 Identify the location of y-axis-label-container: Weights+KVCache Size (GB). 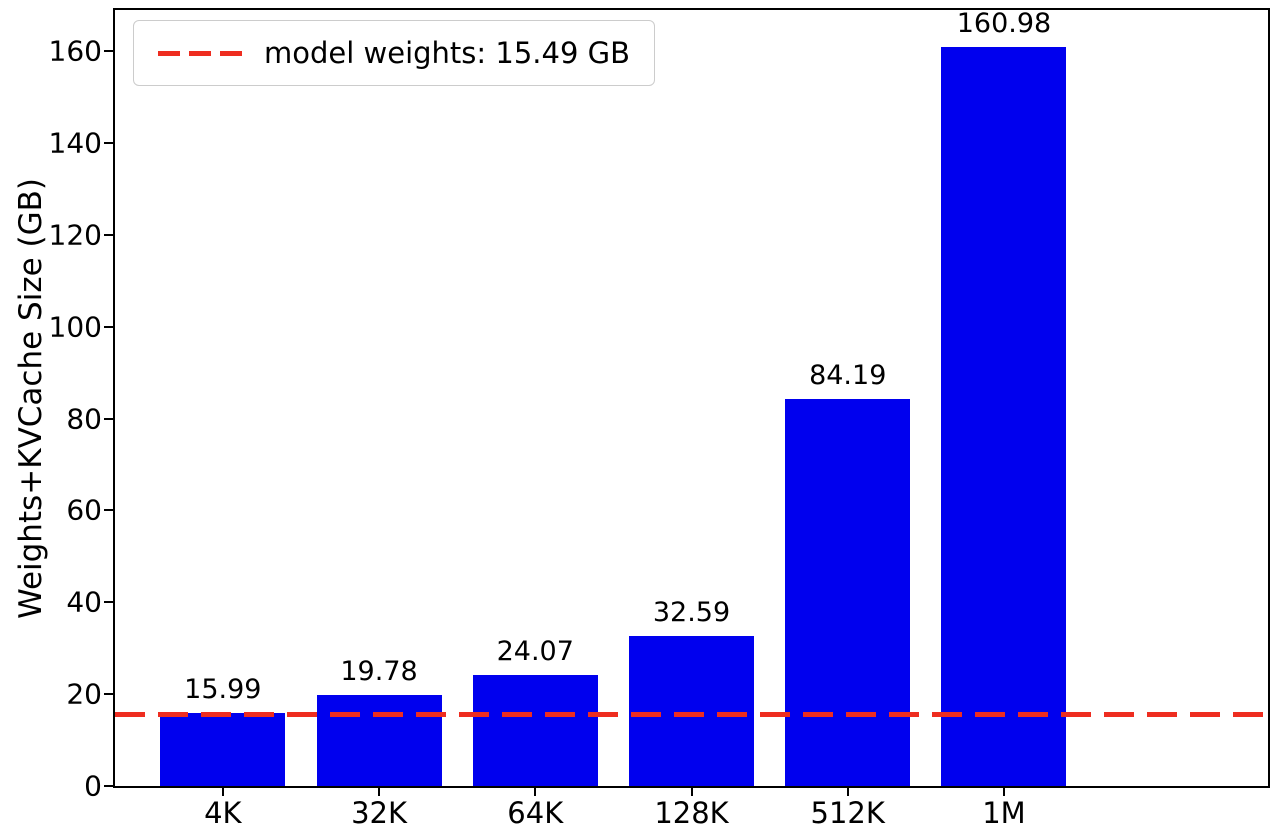
(31, 398).